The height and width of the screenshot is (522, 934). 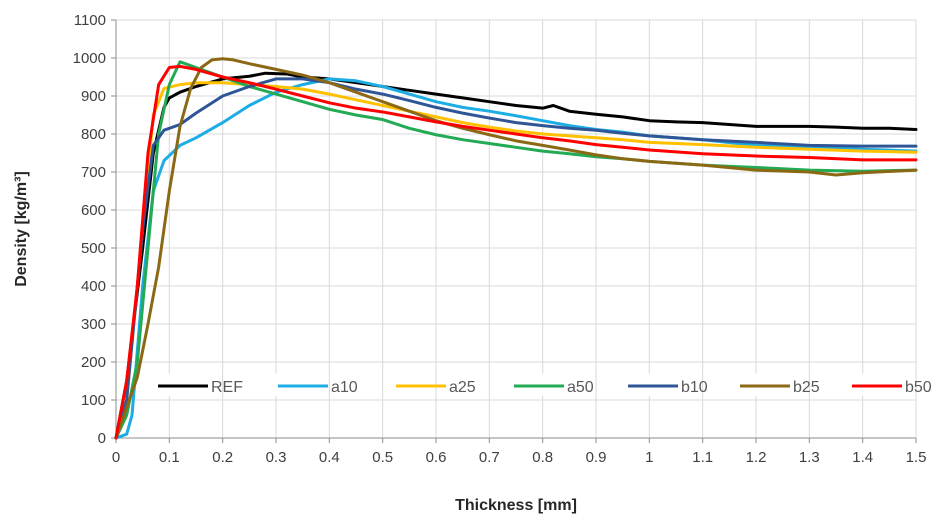 What do you see at coordinates (329, 457) in the screenshot?
I see `x-tick-label: 0.4` at bounding box center [329, 457].